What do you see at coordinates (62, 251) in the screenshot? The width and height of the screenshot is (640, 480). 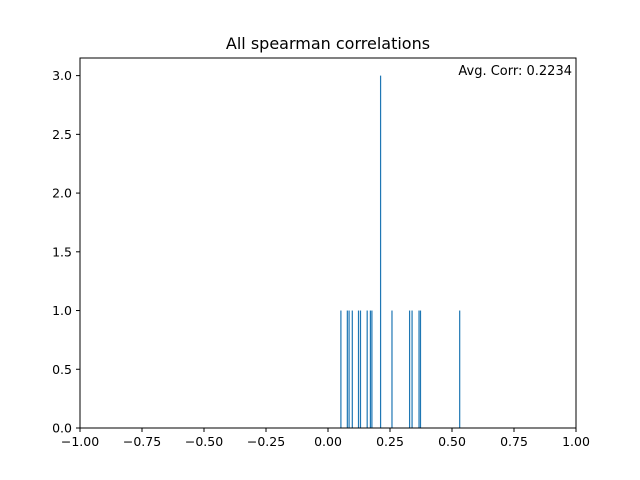 I see `y-tick-label-3: 1.5` at bounding box center [62, 251].